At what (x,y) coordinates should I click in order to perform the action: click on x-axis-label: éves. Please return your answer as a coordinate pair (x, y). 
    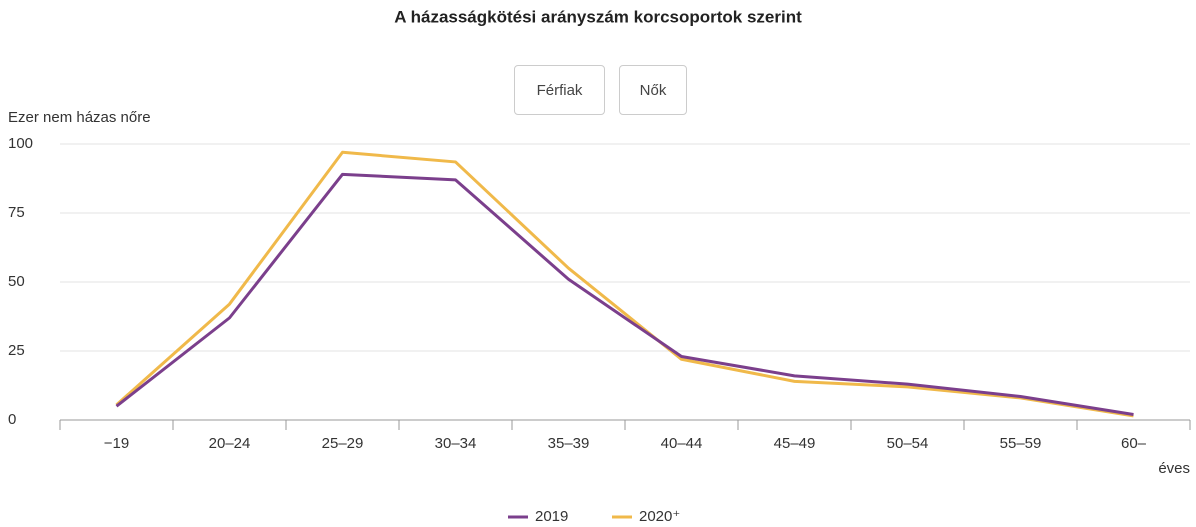
    Looking at the image, I should click on (1174, 468).